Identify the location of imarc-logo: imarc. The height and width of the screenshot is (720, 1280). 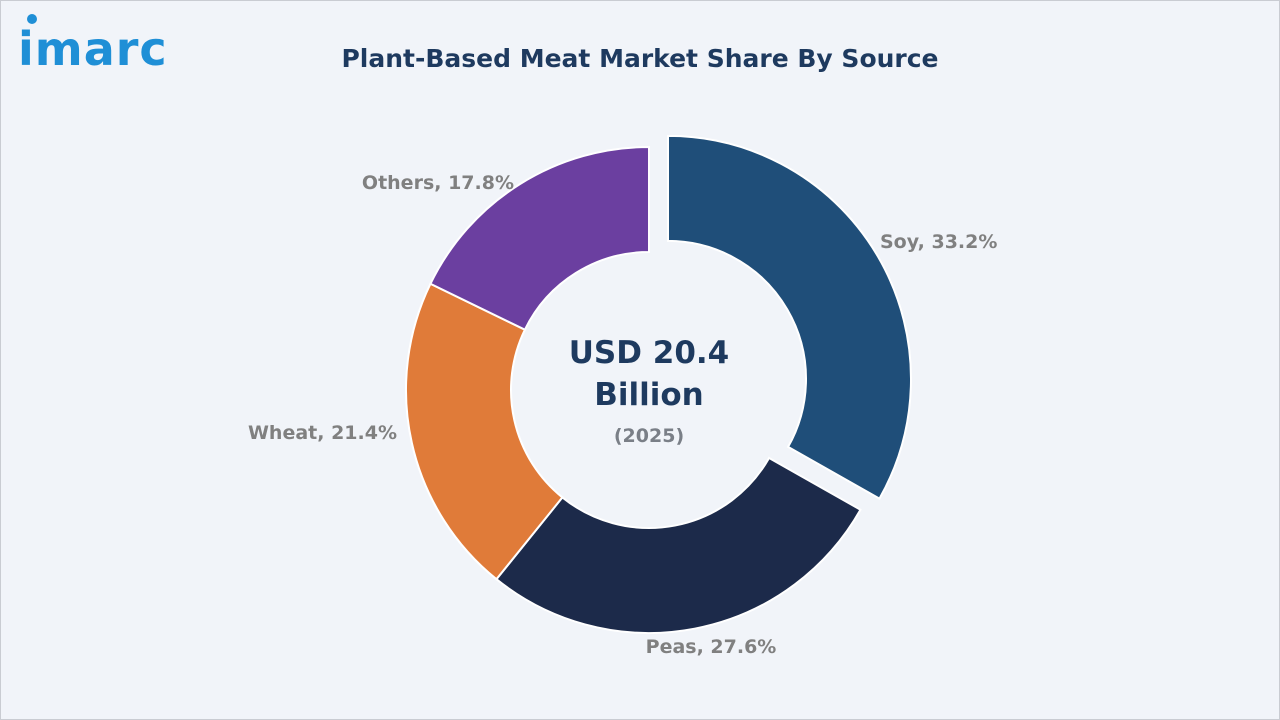
(113, 47).